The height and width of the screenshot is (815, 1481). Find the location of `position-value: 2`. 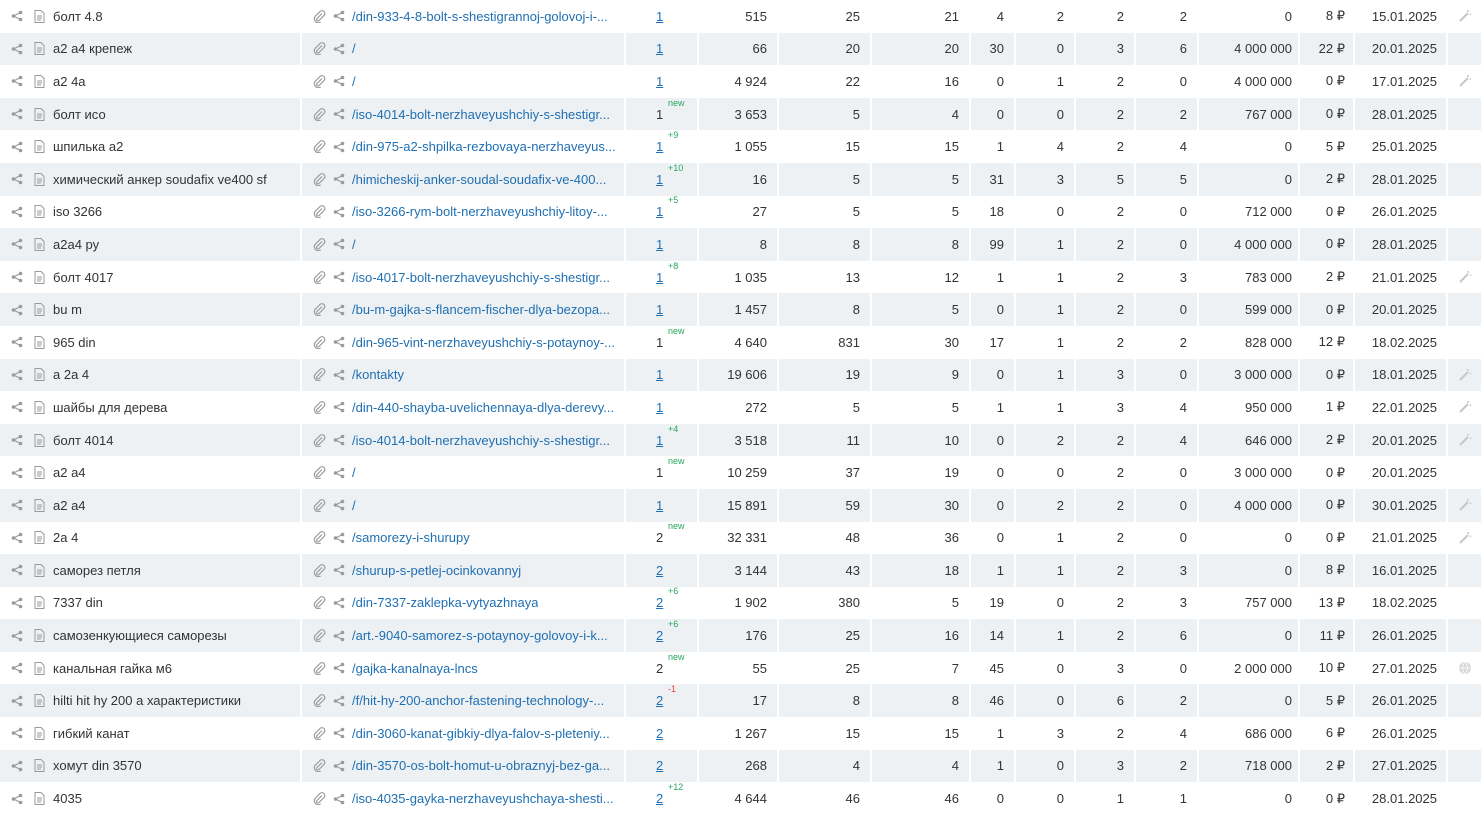

position-value: 2 is located at coordinates (659, 765).